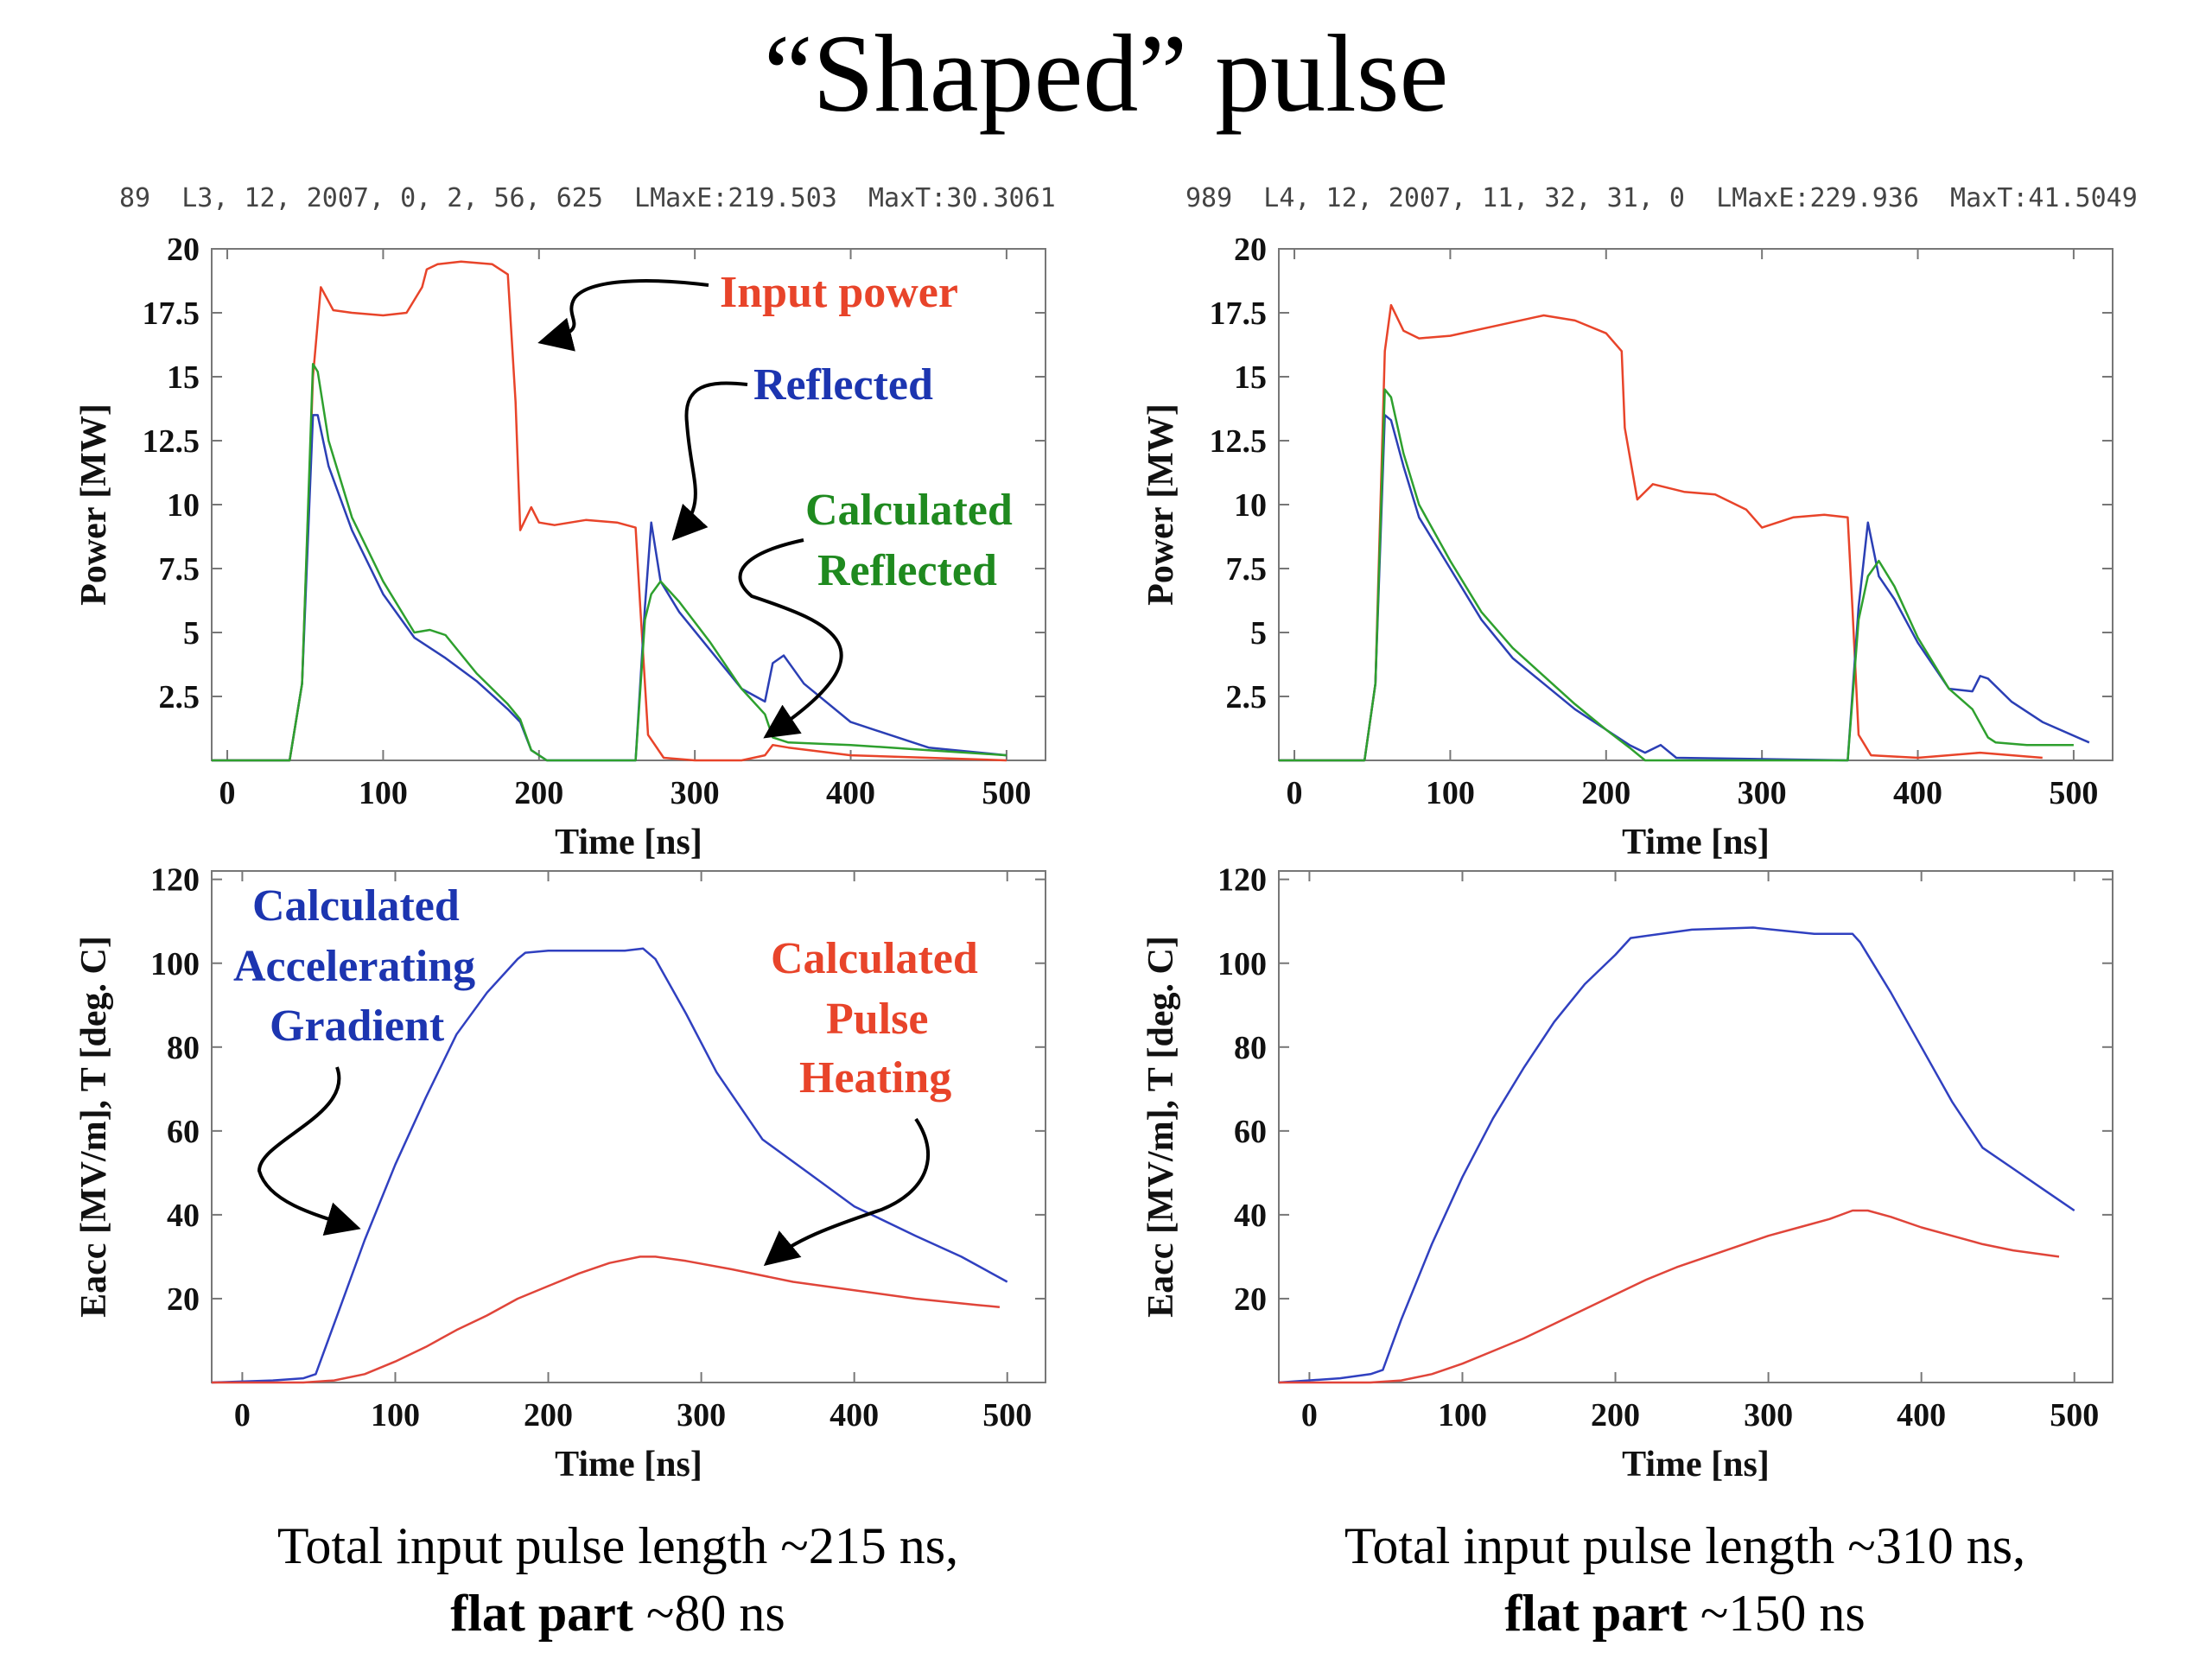 This screenshot has width=2212, height=1659. What do you see at coordinates (839, 292) in the screenshot?
I see `annotation-input-power: Input power` at bounding box center [839, 292].